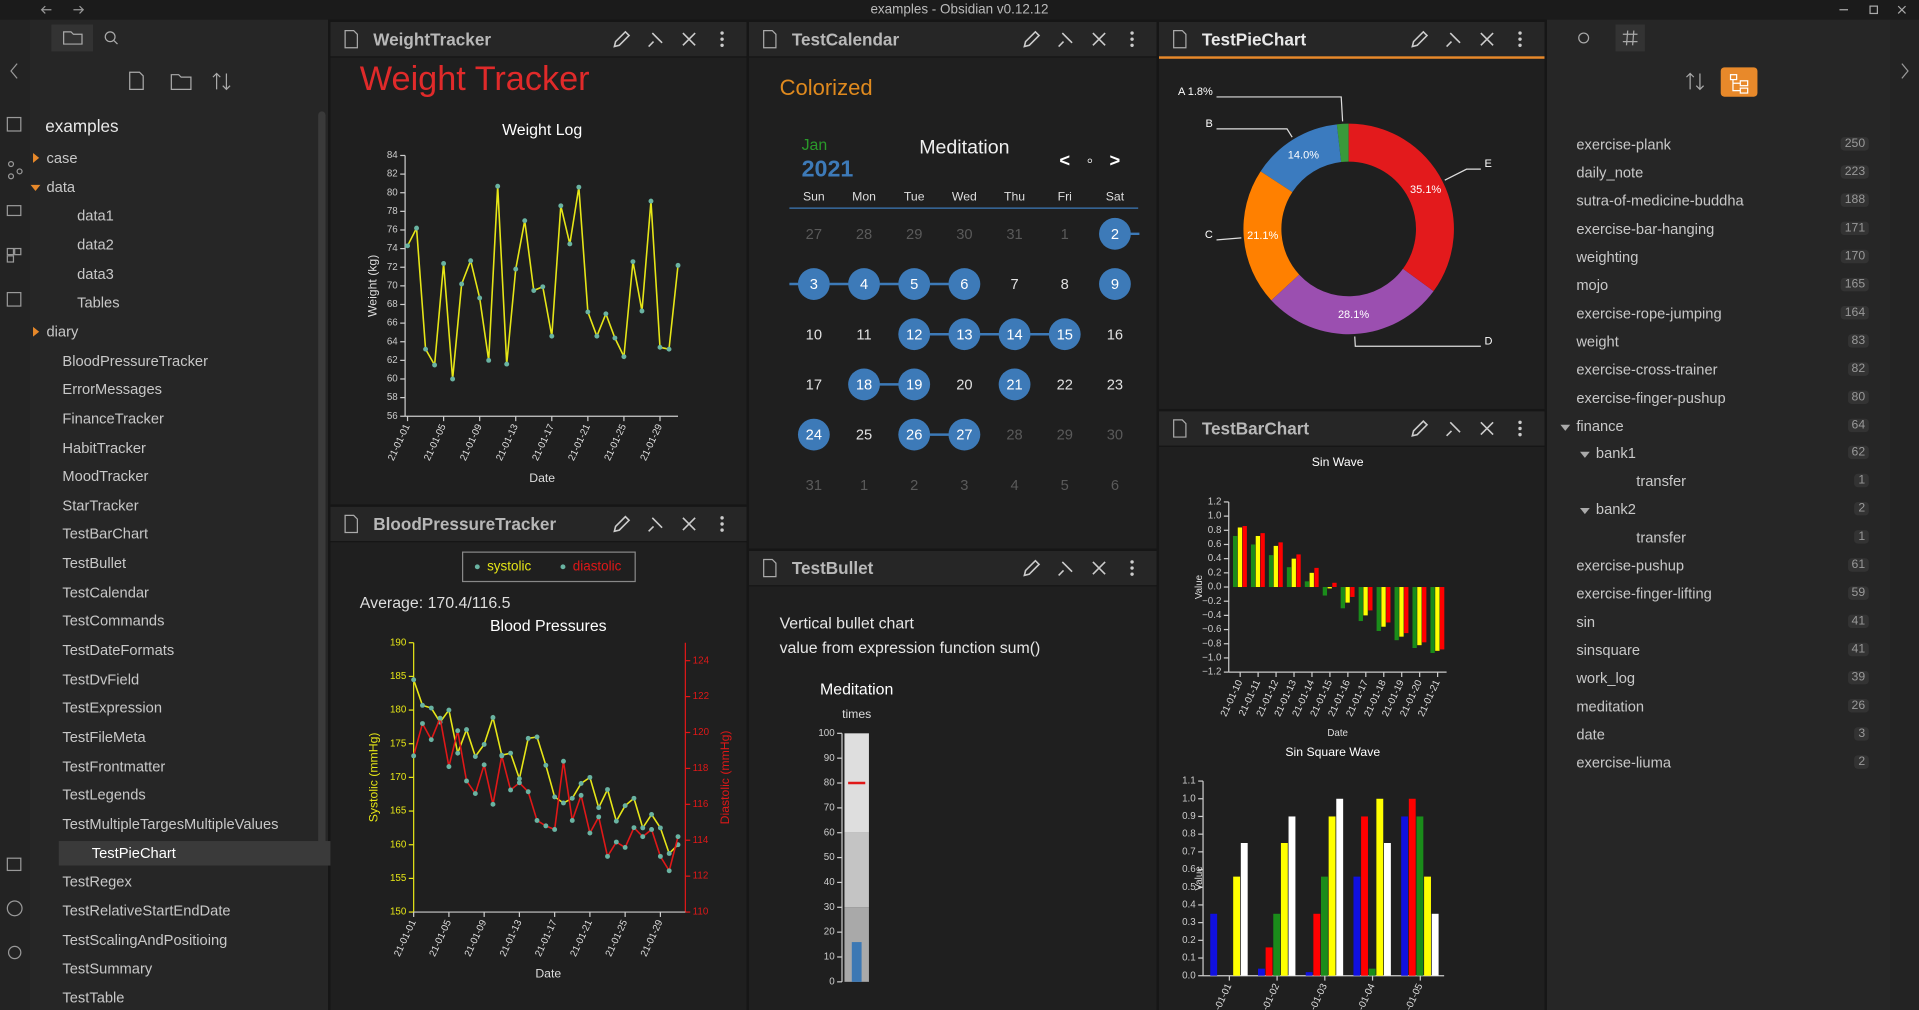 The image size is (1919, 1010). What do you see at coordinates (104, 737) in the screenshot?
I see `file-item: TestFileMeta` at bounding box center [104, 737].